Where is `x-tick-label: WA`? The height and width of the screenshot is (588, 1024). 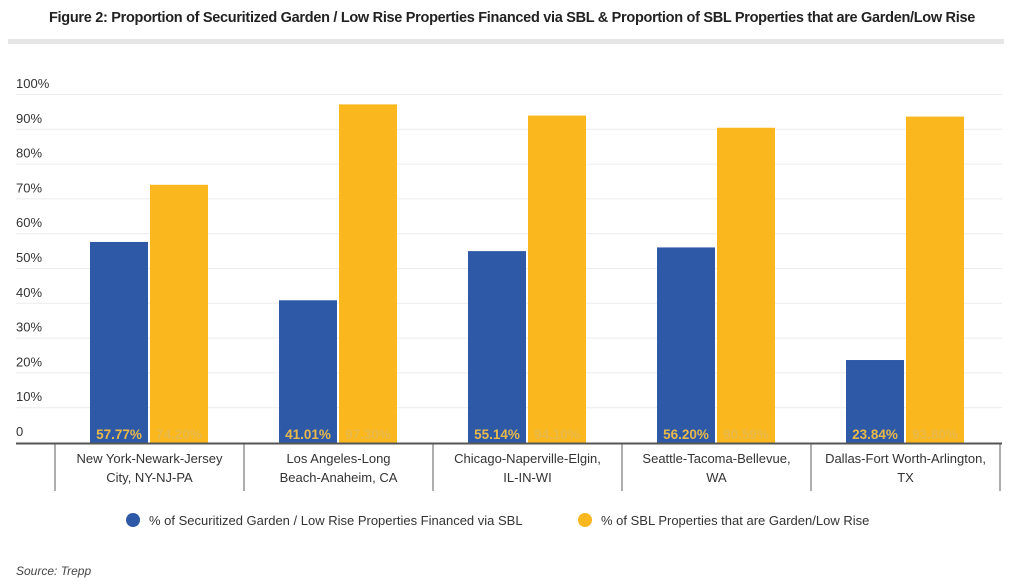 x-tick-label: WA is located at coordinates (716, 477).